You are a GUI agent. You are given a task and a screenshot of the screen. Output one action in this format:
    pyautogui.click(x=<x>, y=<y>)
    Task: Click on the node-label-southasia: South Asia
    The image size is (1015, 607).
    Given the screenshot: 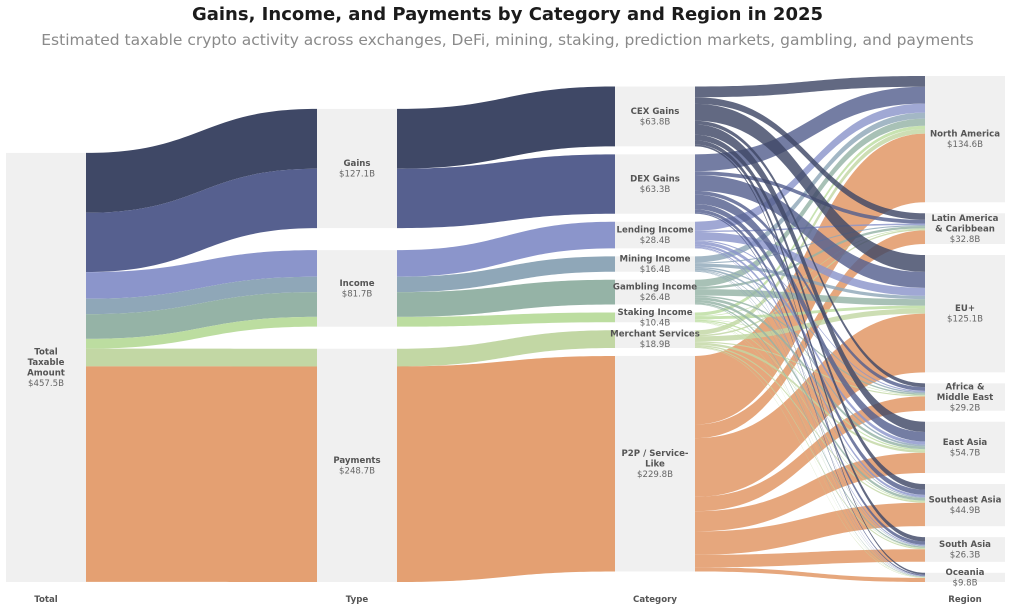 What is the action you would take?
    pyautogui.click(x=965, y=545)
    